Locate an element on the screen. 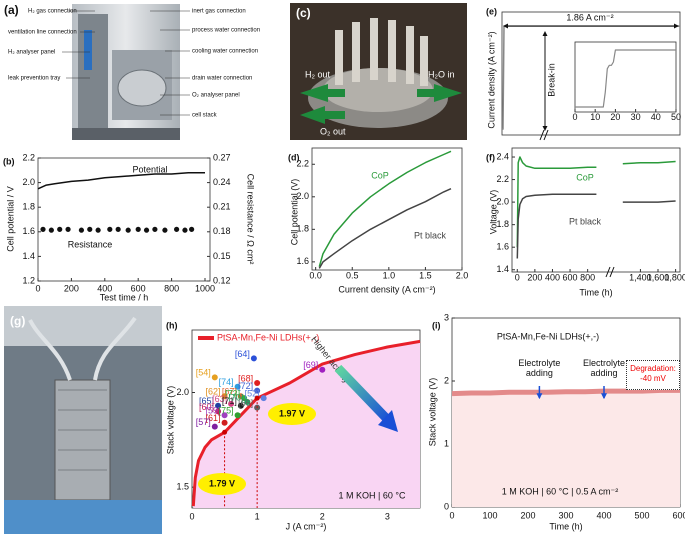 The height and width of the screenshot is (534, 685). y-tick-label: 1.5 is located at coordinates (182, 487).